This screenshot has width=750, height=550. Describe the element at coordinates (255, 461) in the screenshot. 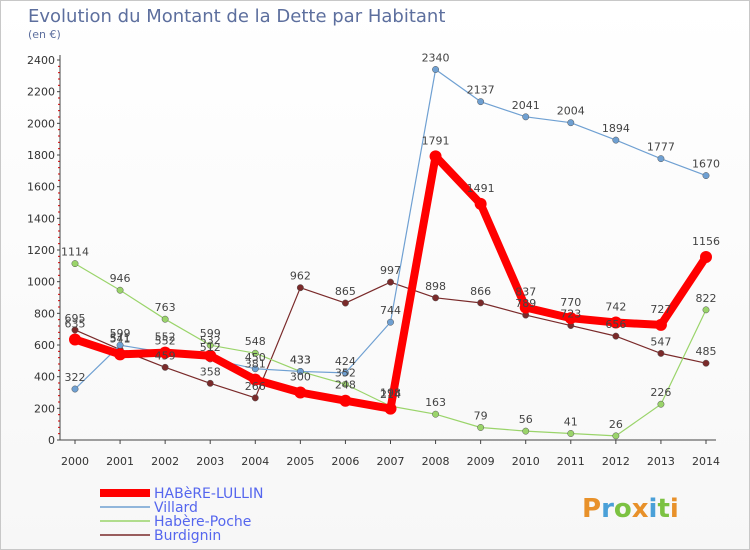

I see `x-tick-label: 2004` at that location.